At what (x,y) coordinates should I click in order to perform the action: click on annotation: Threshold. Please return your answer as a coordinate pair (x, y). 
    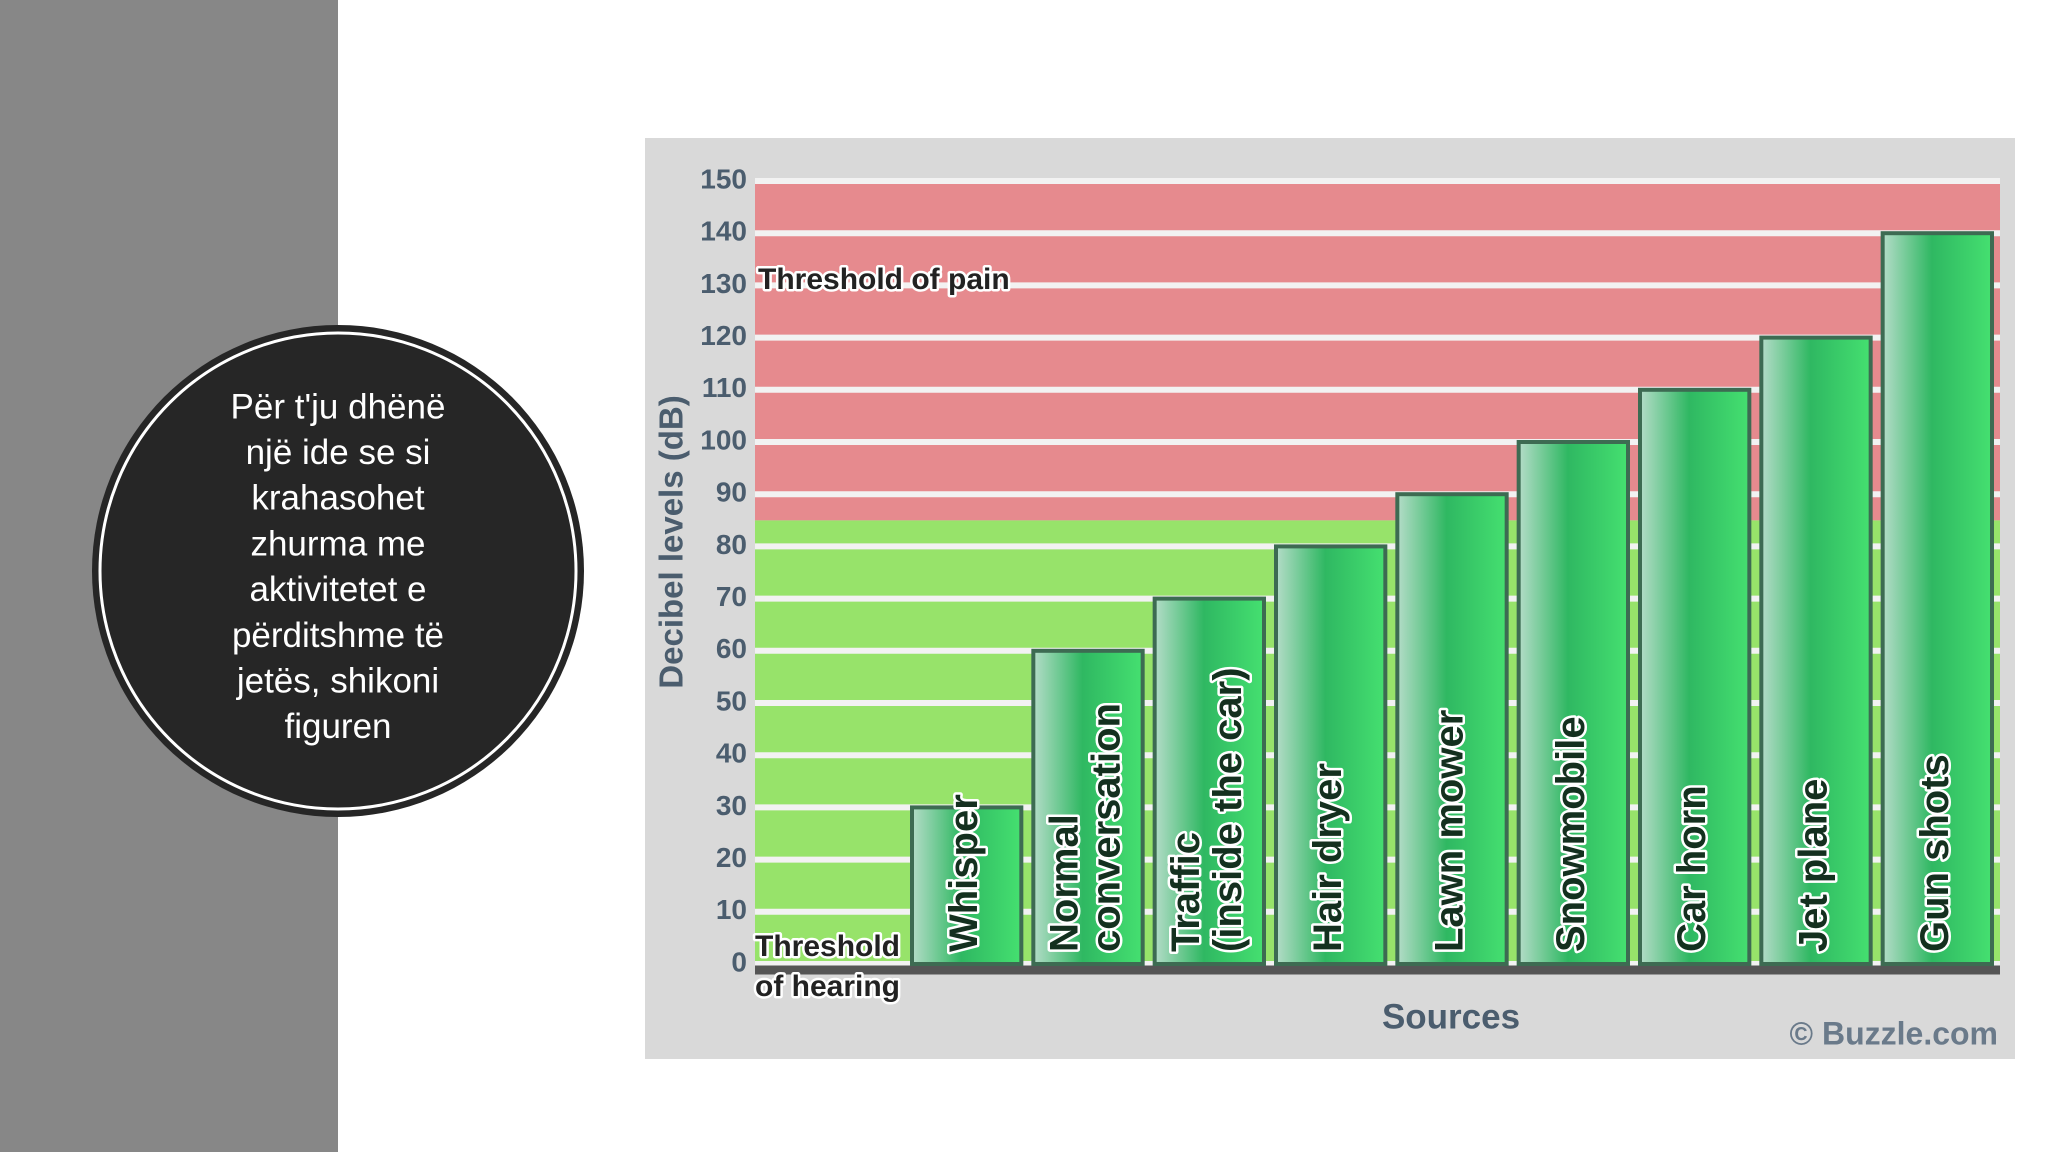
    Looking at the image, I should click on (827, 946).